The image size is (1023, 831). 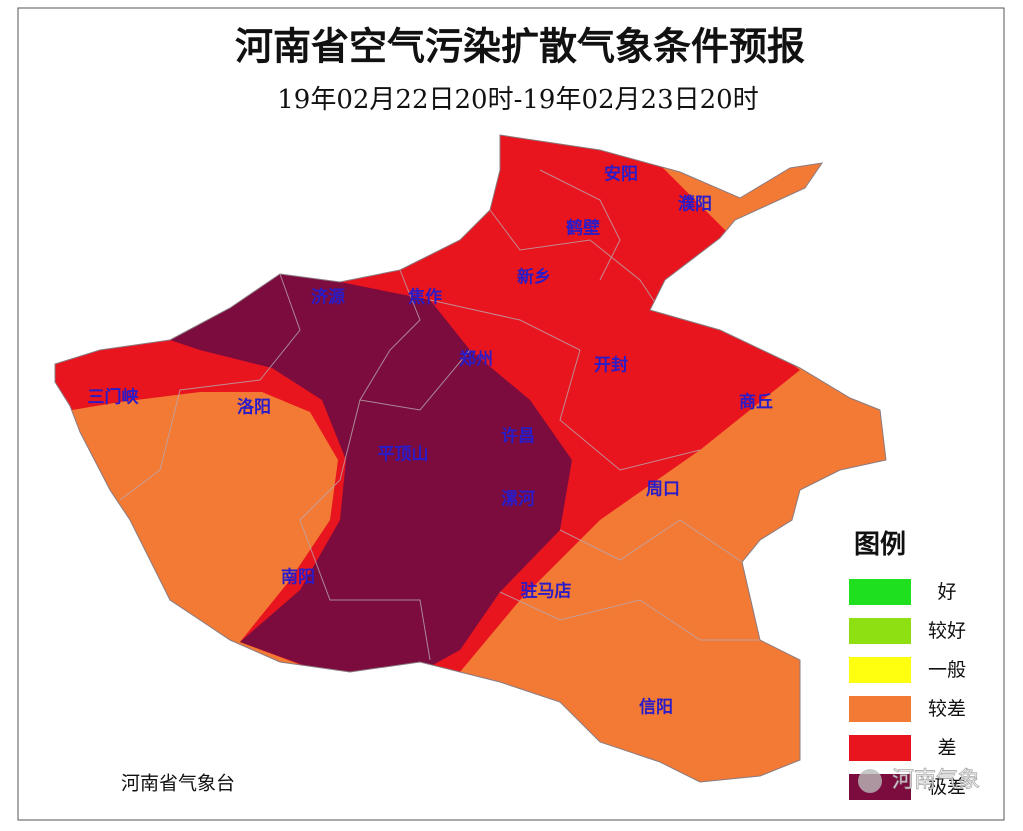 I want to click on city-label: 信阳, so click(x=656, y=707).